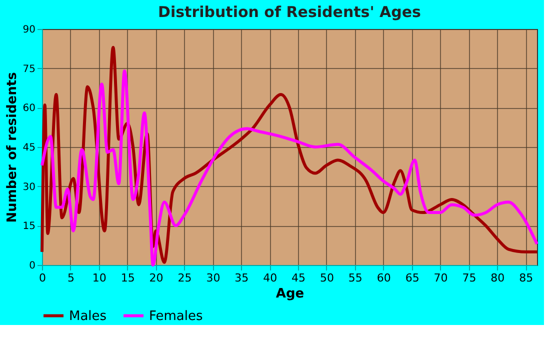 The height and width of the screenshot is (353, 560). What do you see at coordinates (42, 278) in the screenshot?
I see `x-tick-label: 0` at bounding box center [42, 278].